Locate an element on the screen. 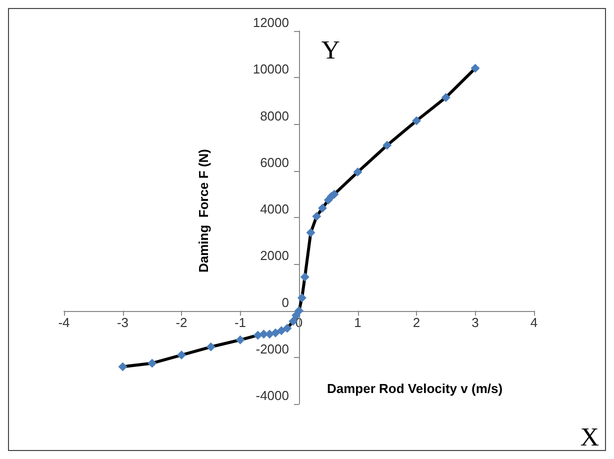 This screenshot has width=614, height=459. x-tick-label: -4 is located at coordinates (64, 322).